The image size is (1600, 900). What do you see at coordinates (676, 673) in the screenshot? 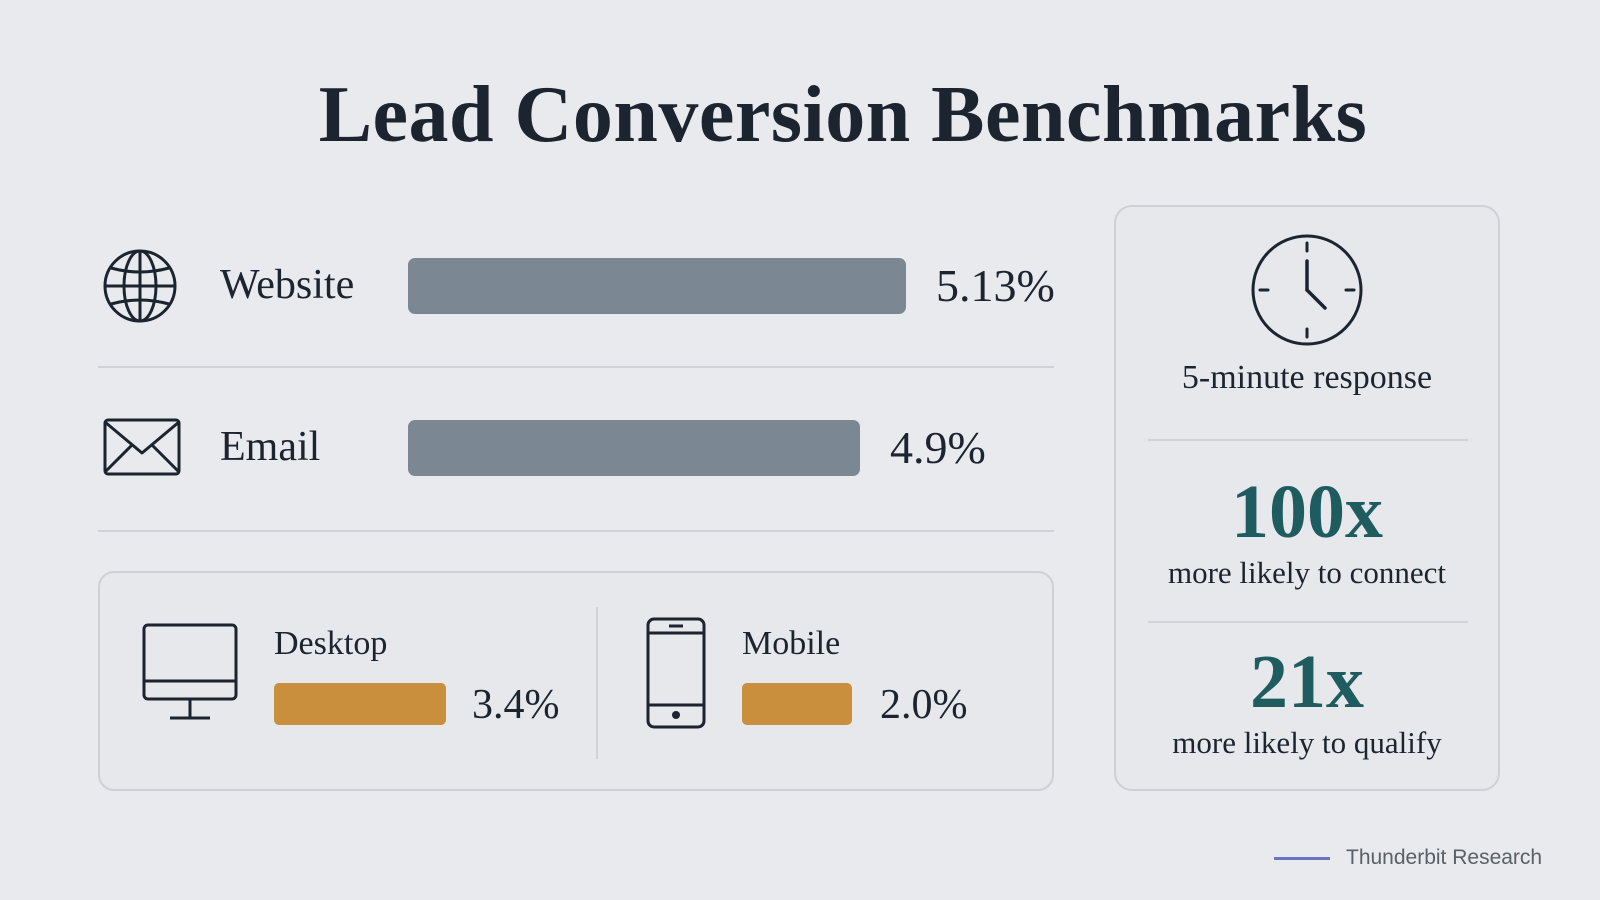
I see `mobile-phone-icon` at bounding box center [676, 673].